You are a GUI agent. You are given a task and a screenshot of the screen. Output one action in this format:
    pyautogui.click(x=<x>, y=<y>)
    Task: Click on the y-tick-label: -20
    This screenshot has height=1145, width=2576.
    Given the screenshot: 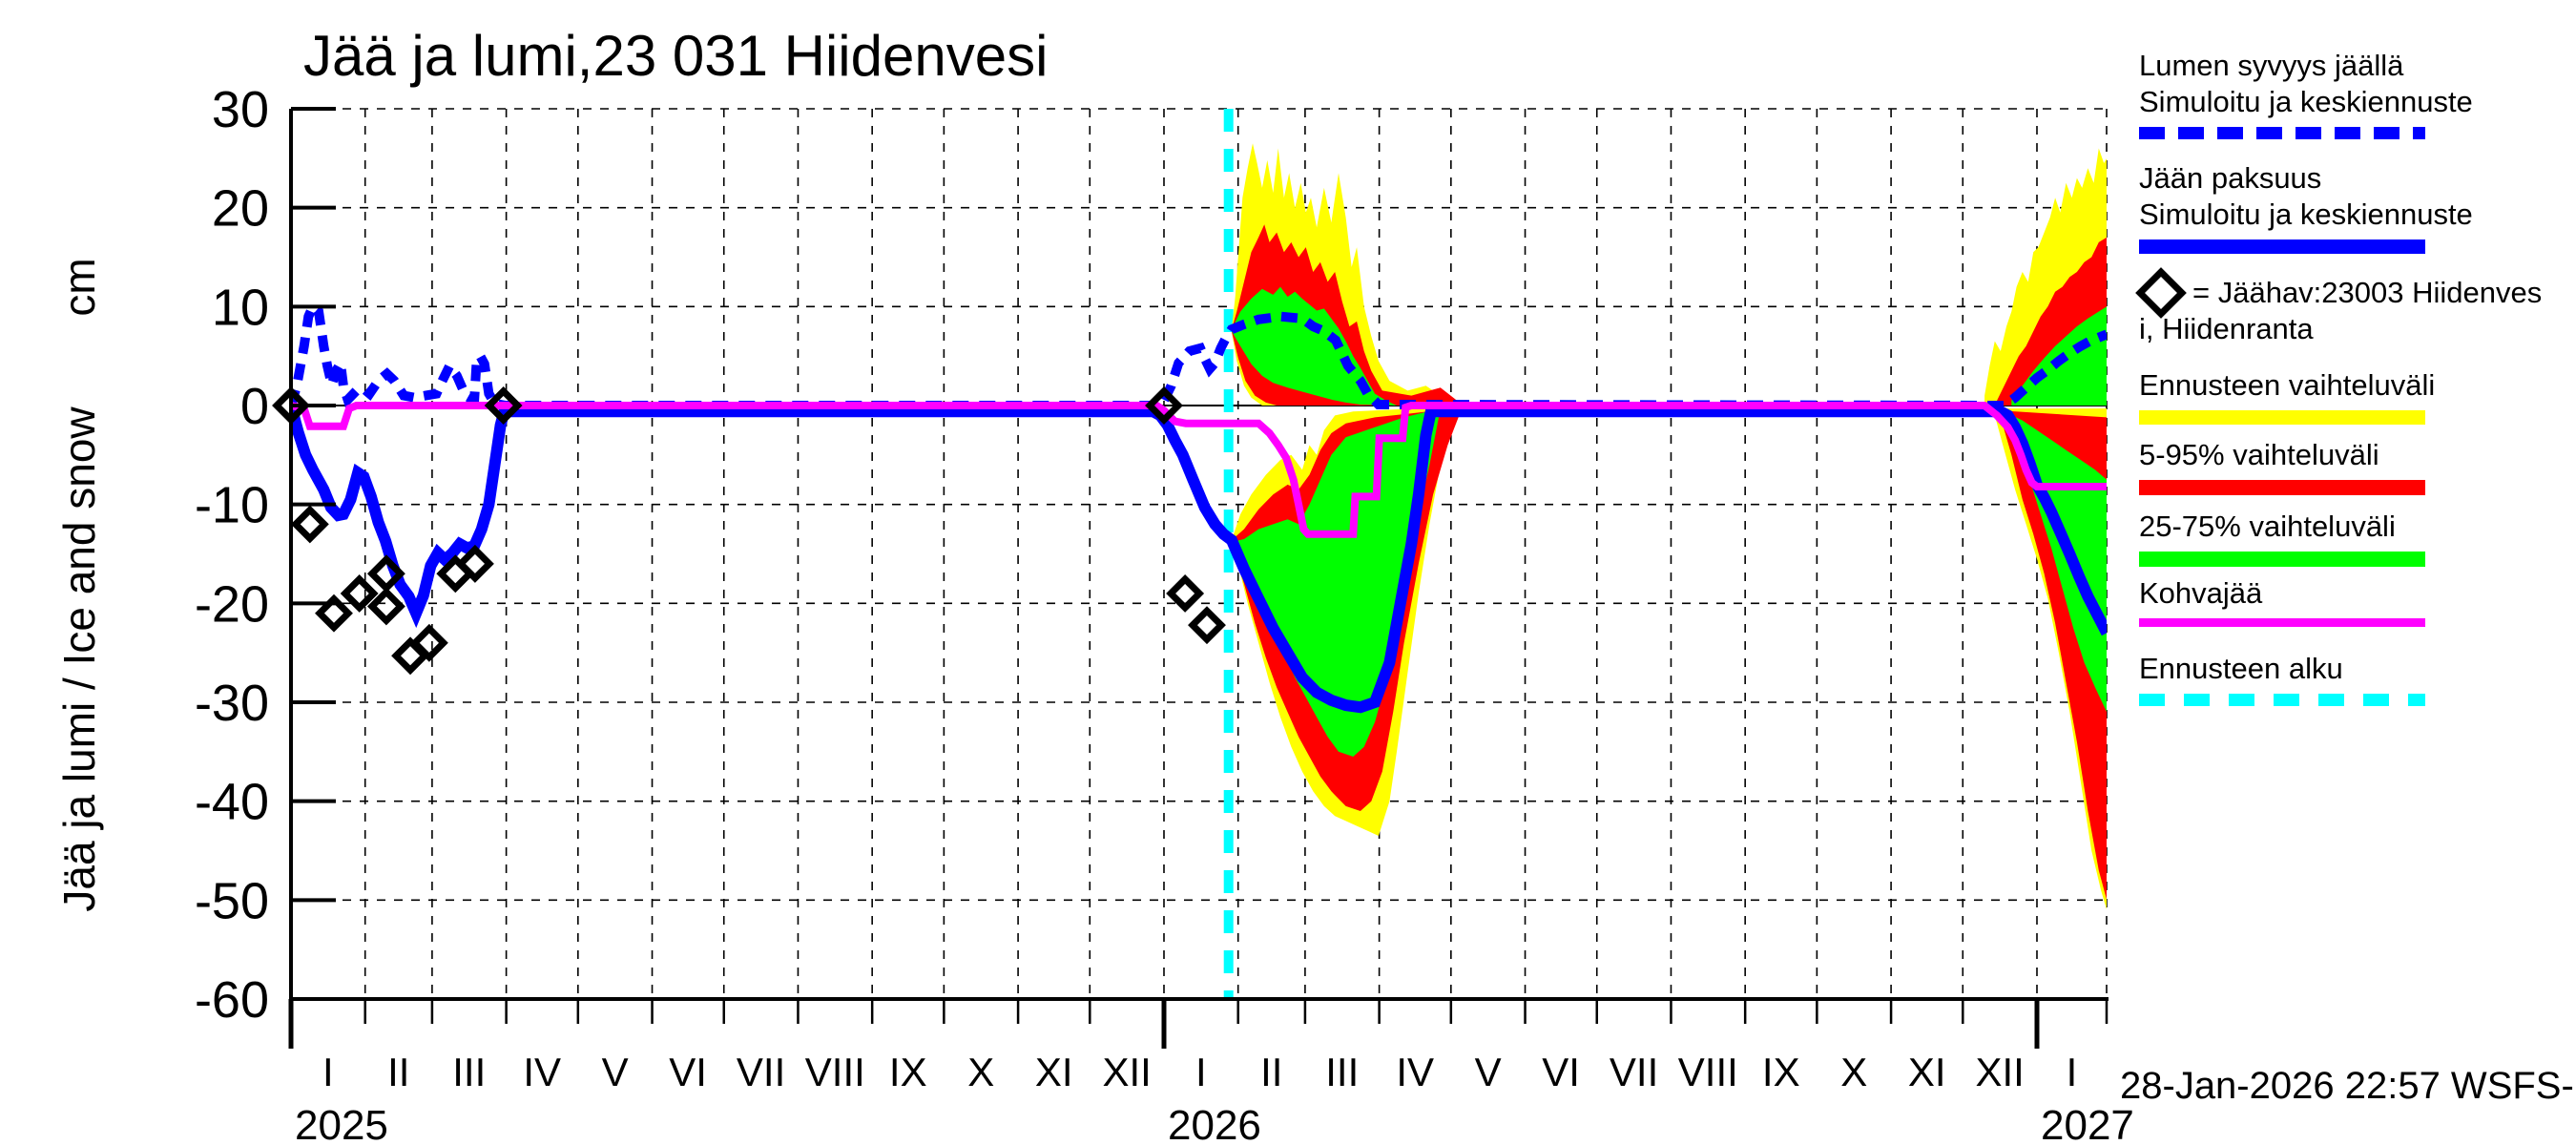 What is the action you would take?
    pyautogui.click(x=232, y=604)
    